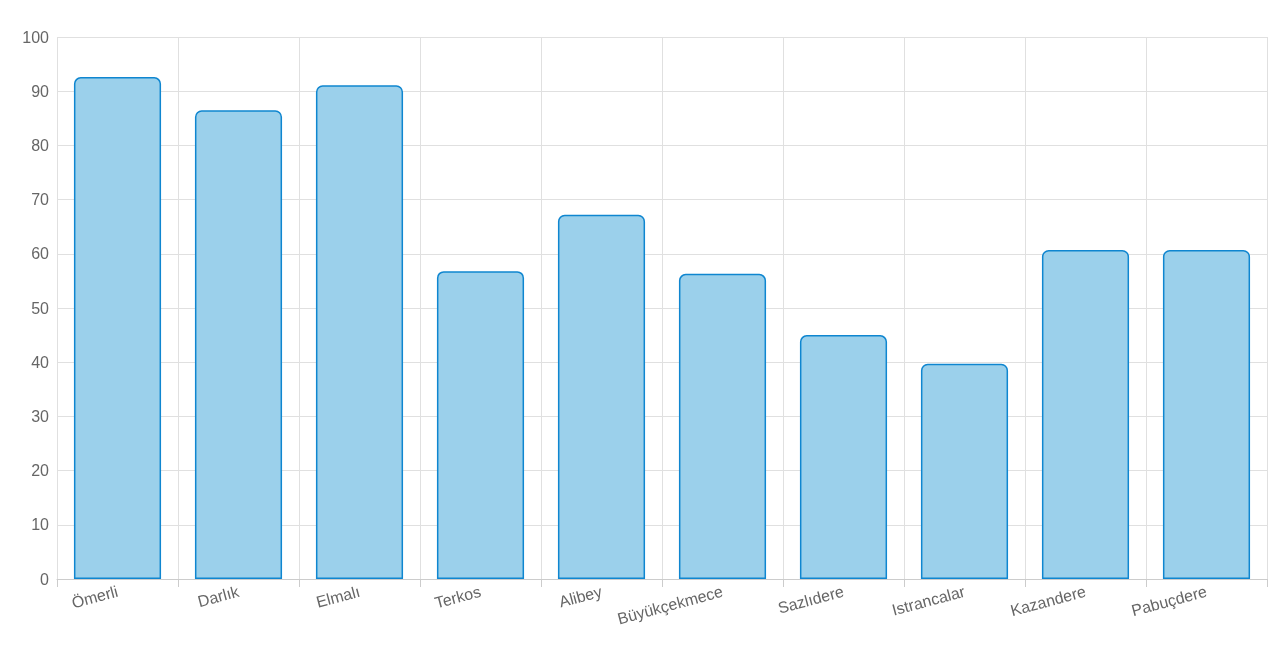 Image resolution: width=1269 pixels, height=649 pixels. Describe the element at coordinates (580, 596) in the screenshot. I see `x-tick-label: Alibey` at that location.